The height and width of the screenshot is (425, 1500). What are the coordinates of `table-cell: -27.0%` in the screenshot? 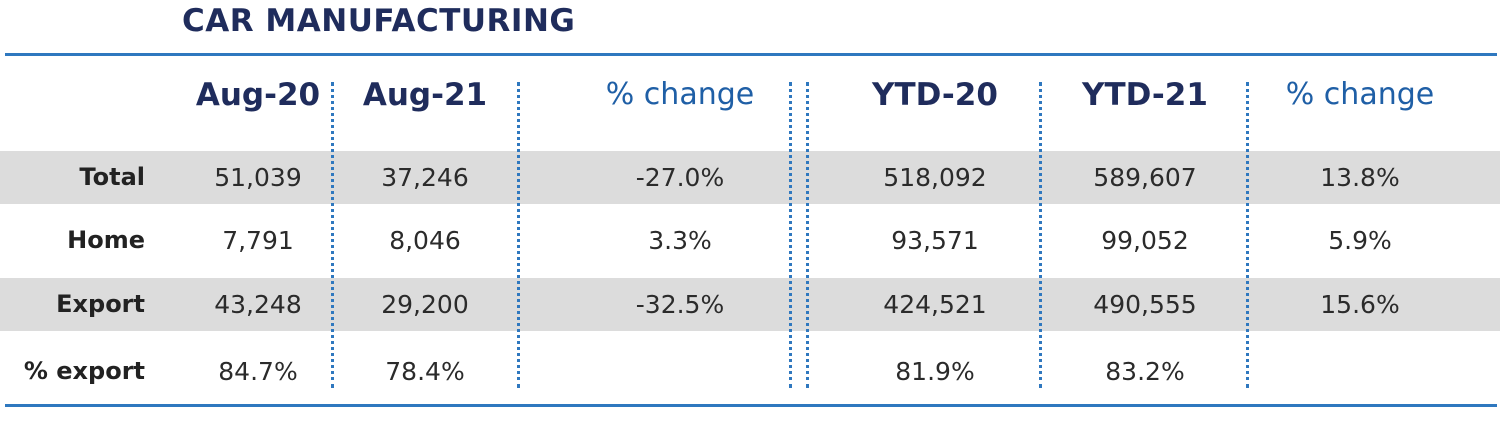 It's located at (680, 177).